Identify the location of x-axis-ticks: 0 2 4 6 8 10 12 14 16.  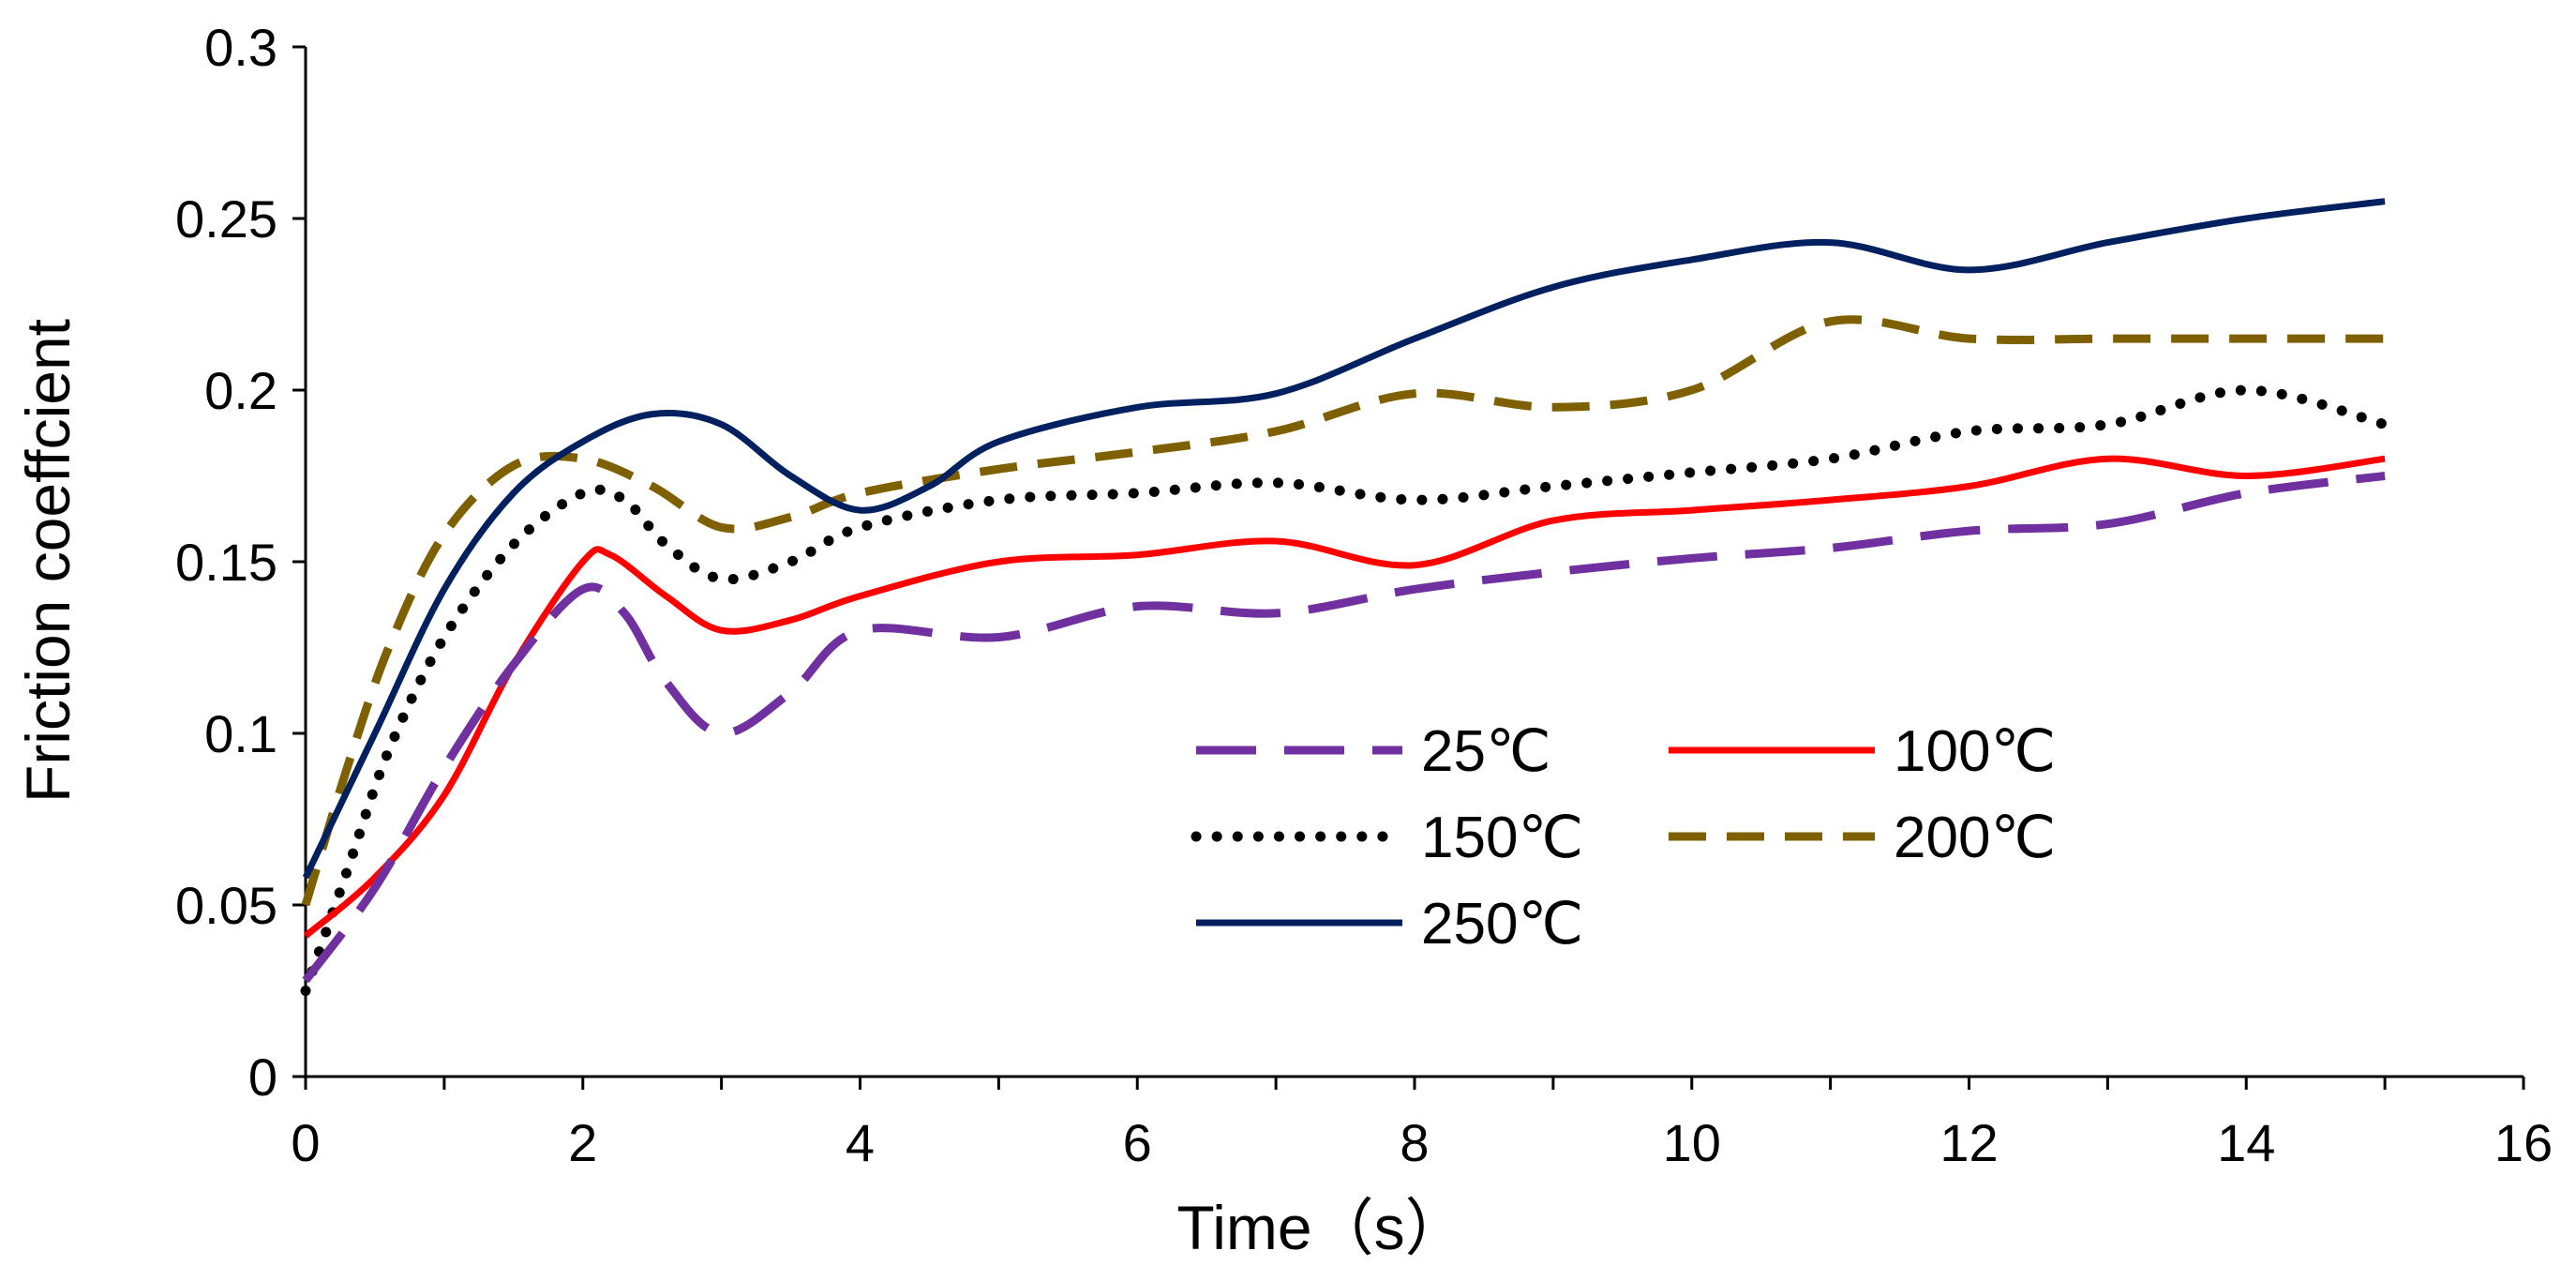
(1422, 1124).